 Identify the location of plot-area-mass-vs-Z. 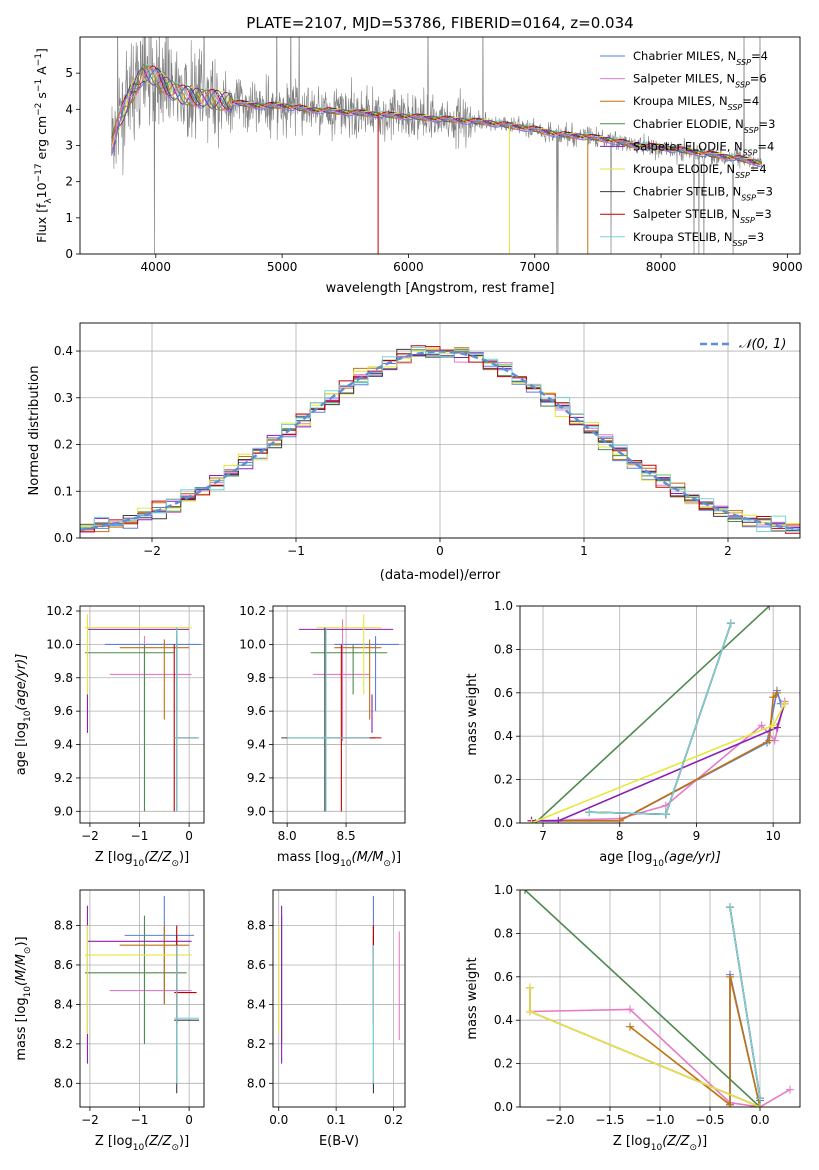
(142, 994).